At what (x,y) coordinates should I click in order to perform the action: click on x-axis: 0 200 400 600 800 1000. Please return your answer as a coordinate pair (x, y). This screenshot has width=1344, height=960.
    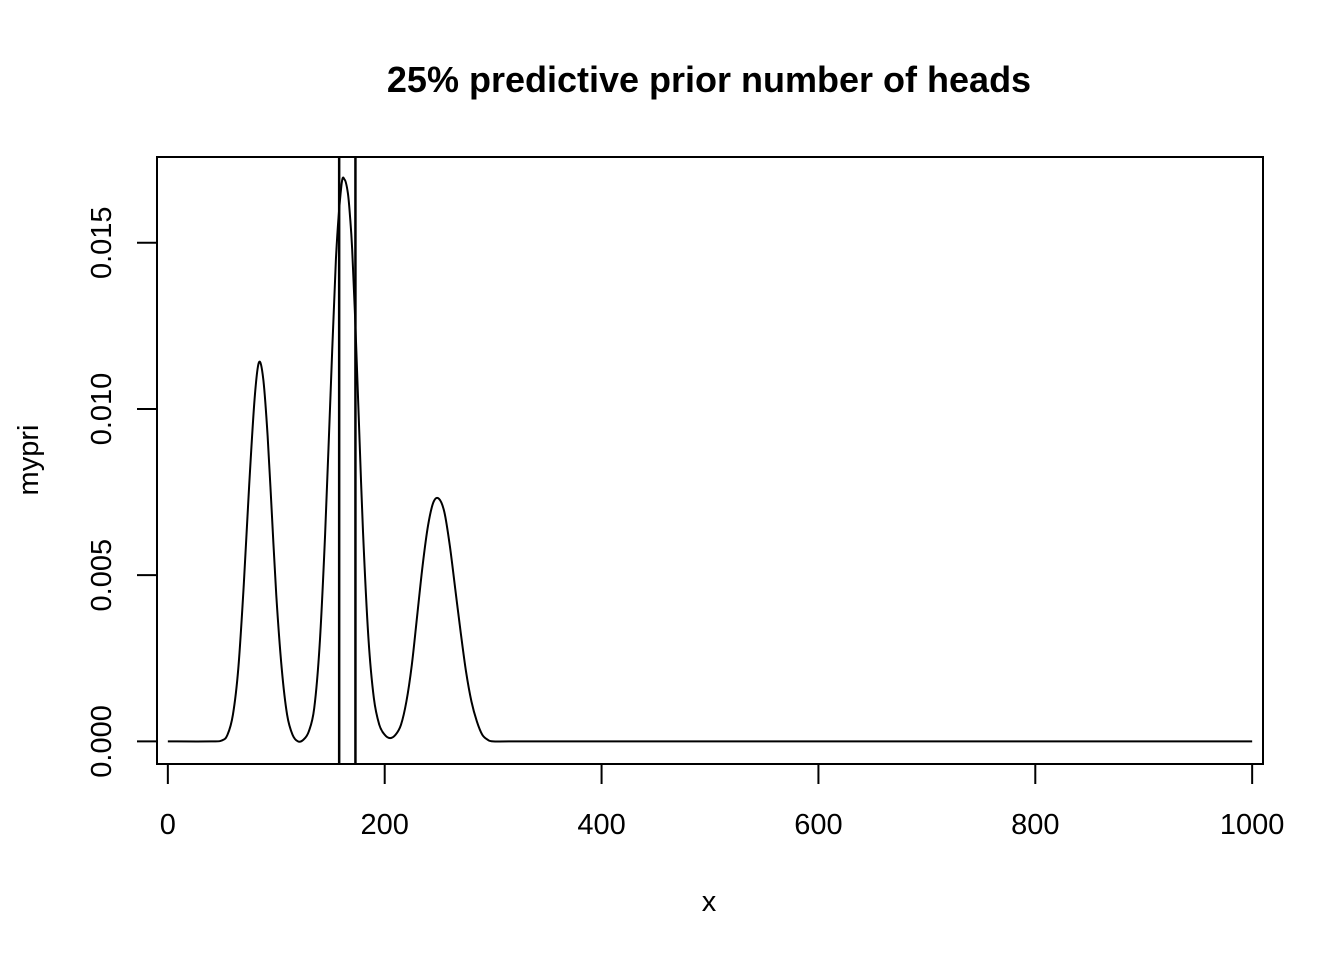
    Looking at the image, I should click on (722, 802).